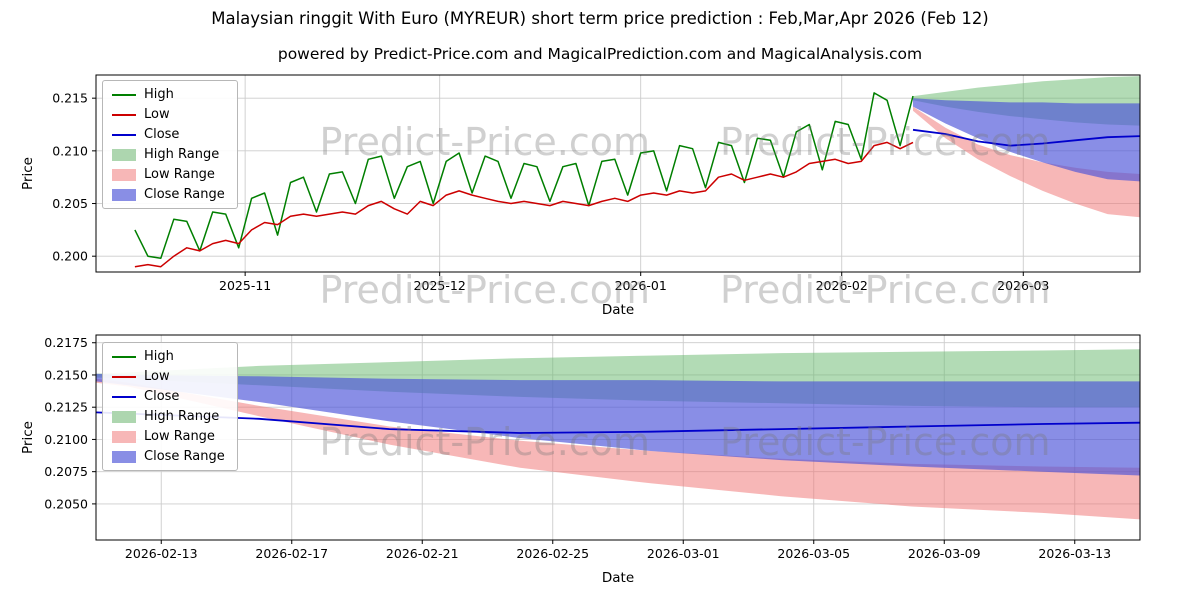 The width and height of the screenshot is (1200, 600). What do you see at coordinates (66, 342) in the screenshot?
I see `y-tick-label: 0.2175` at bounding box center [66, 342].